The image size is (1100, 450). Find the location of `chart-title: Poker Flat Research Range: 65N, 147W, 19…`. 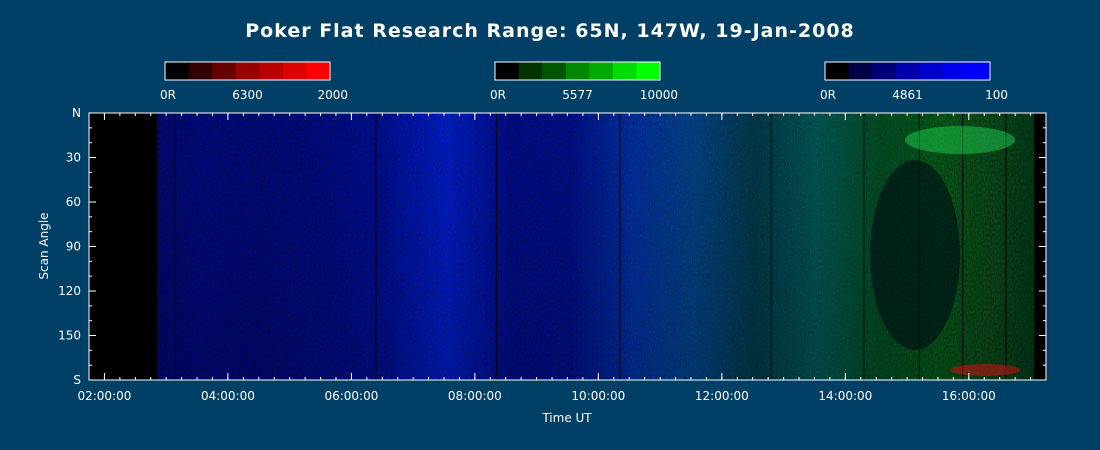

chart-title: Poker Flat Research Range: 65N, 147W, 19… is located at coordinates (550, 31).